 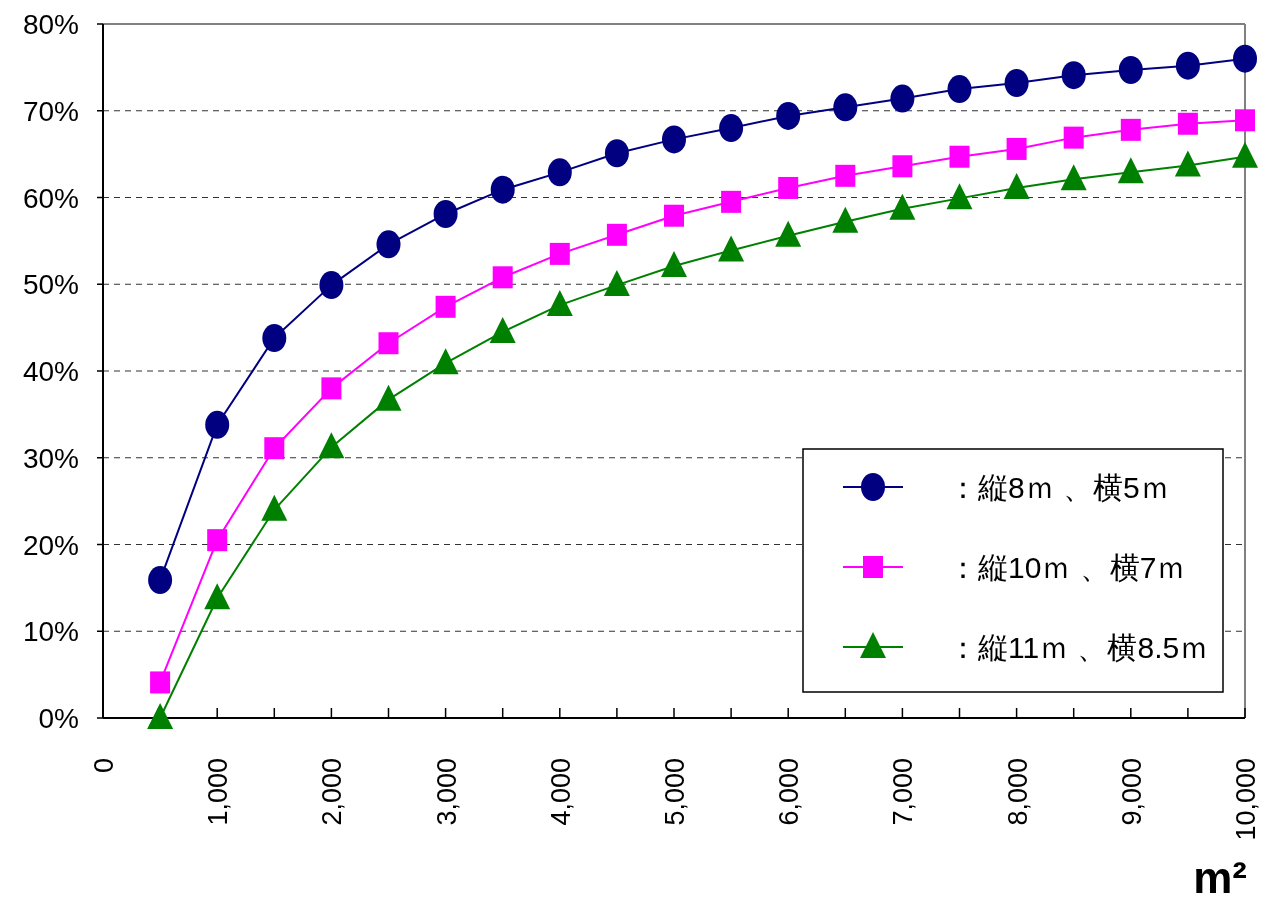 What do you see at coordinates (50, 24) in the screenshot?
I see `y-tick-label: 80%` at bounding box center [50, 24].